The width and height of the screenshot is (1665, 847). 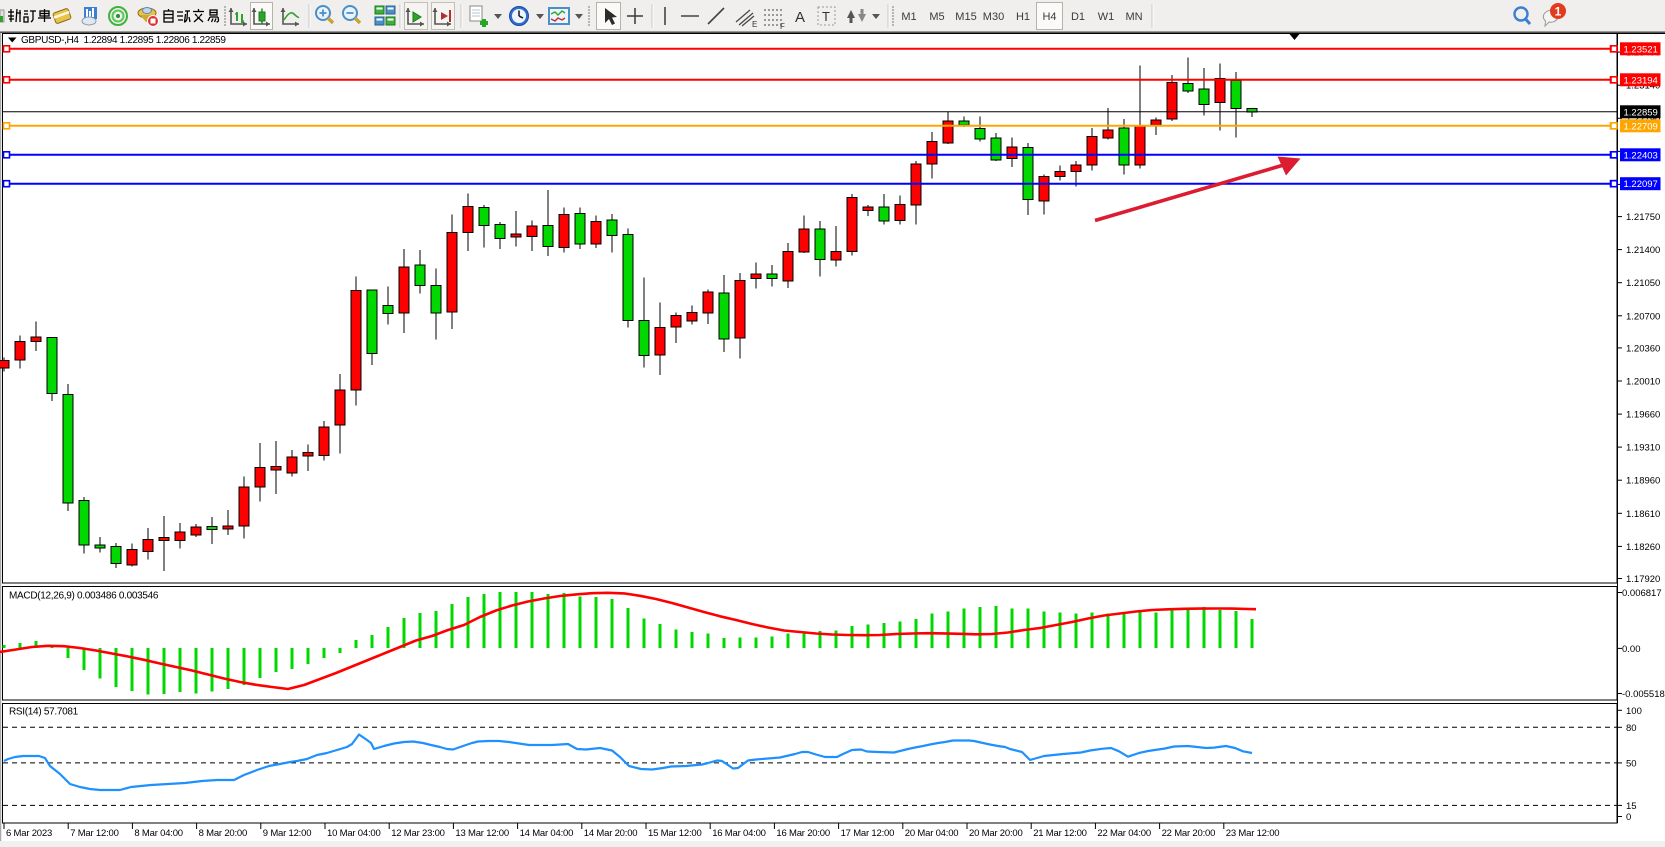 What do you see at coordinates (996, 833) in the screenshot?
I see `svg-text: 20 Mar 20:00` at bounding box center [996, 833].